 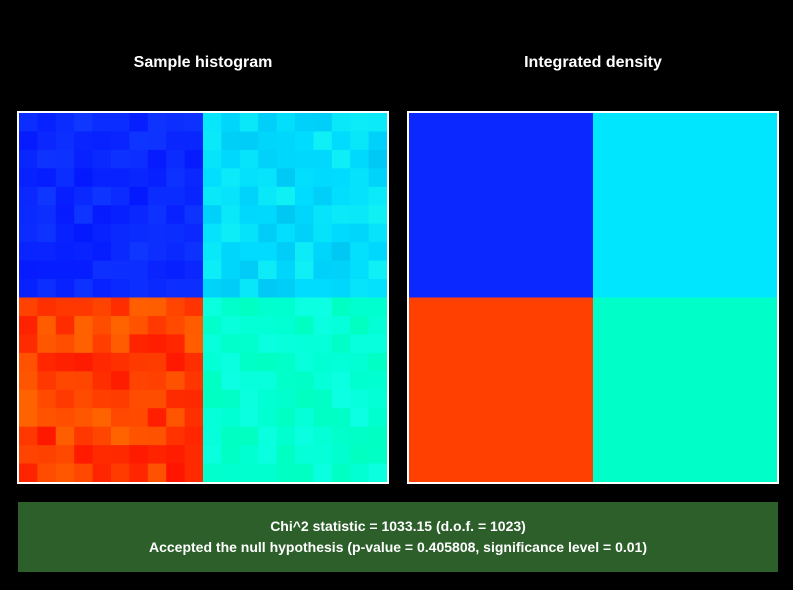 I want to click on integrated-density-title: Integrated density, so click(x=593, y=62).